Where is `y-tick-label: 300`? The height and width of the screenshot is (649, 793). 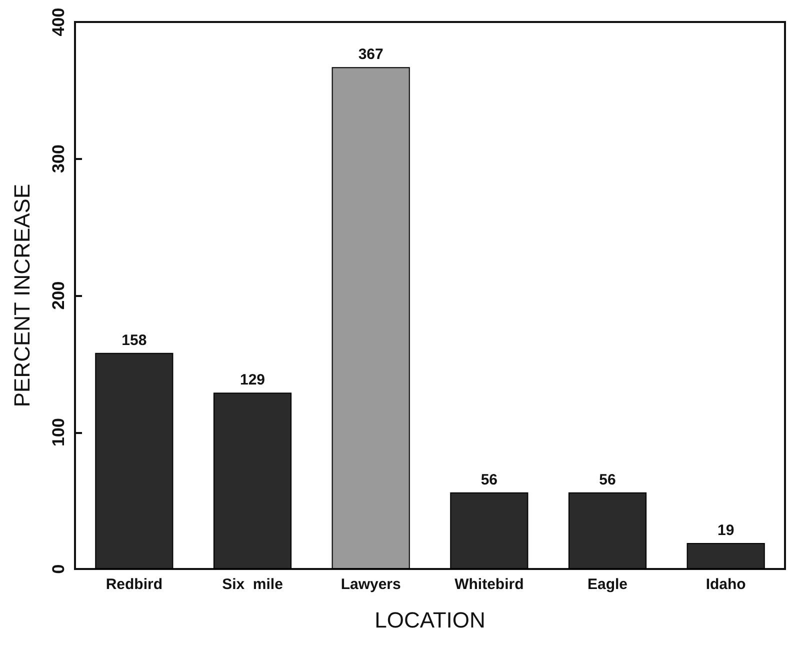
y-tick-label: 300 is located at coordinates (58, 158).